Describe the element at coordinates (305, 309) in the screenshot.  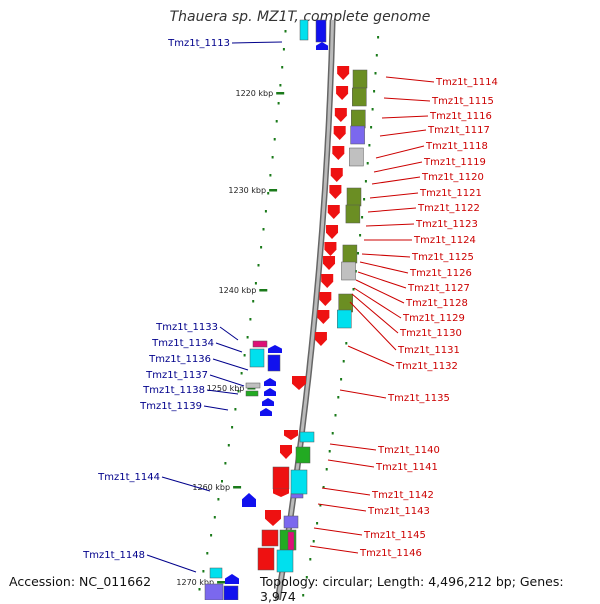
I see `backbone-inner` at that location.